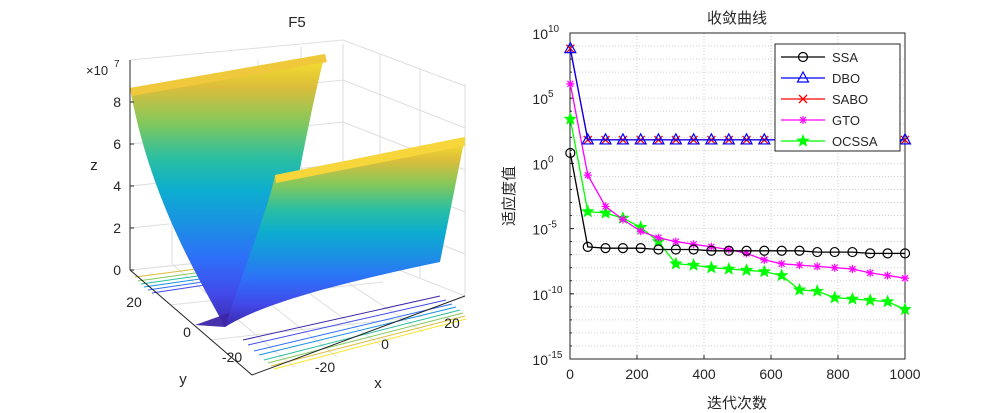 The width and height of the screenshot is (1000, 413). What do you see at coordinates (846, 78) in the screenshot?
I see `legend-label: DBO` at bounding box center [846, 78].